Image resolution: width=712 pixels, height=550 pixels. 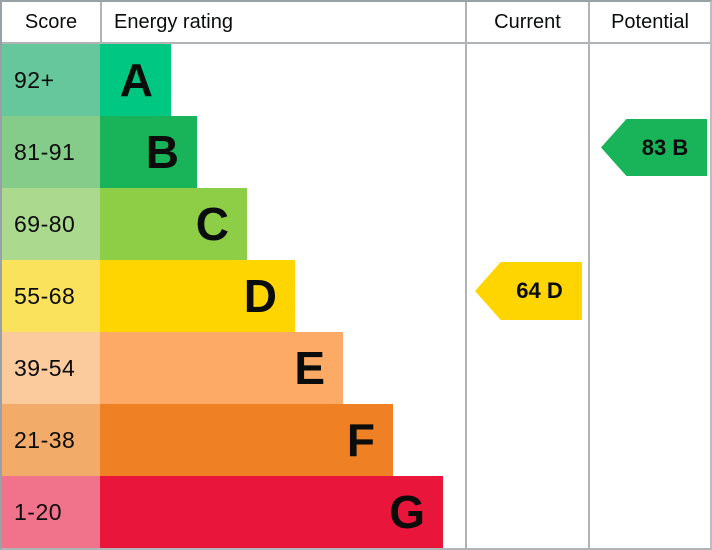 I want to click on header-energy-rating: Energy rating, so click(x=173, y=21).